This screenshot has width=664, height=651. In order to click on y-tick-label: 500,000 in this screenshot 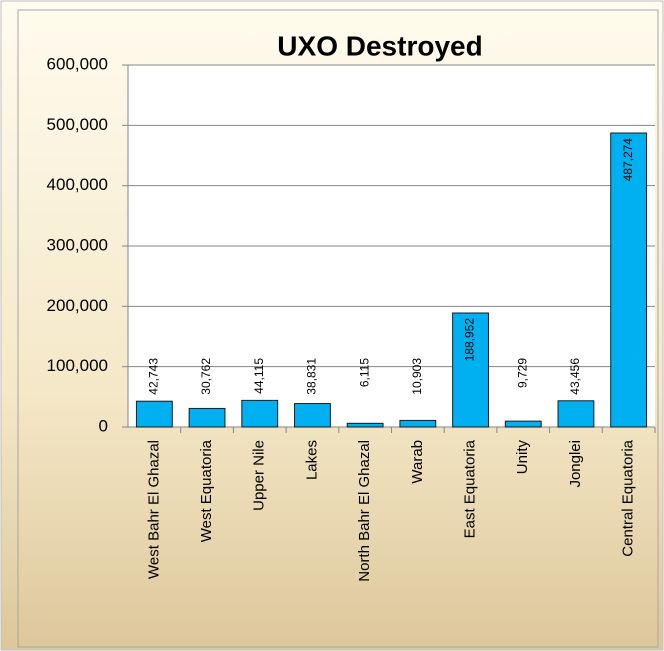, I will do `click(77, 124)`.